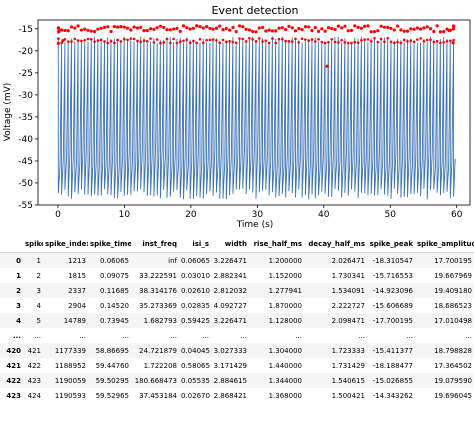  Describe the element at coordinates (77, 275) in the screenshot. I see `cell-spike-index: 1815` at that location.